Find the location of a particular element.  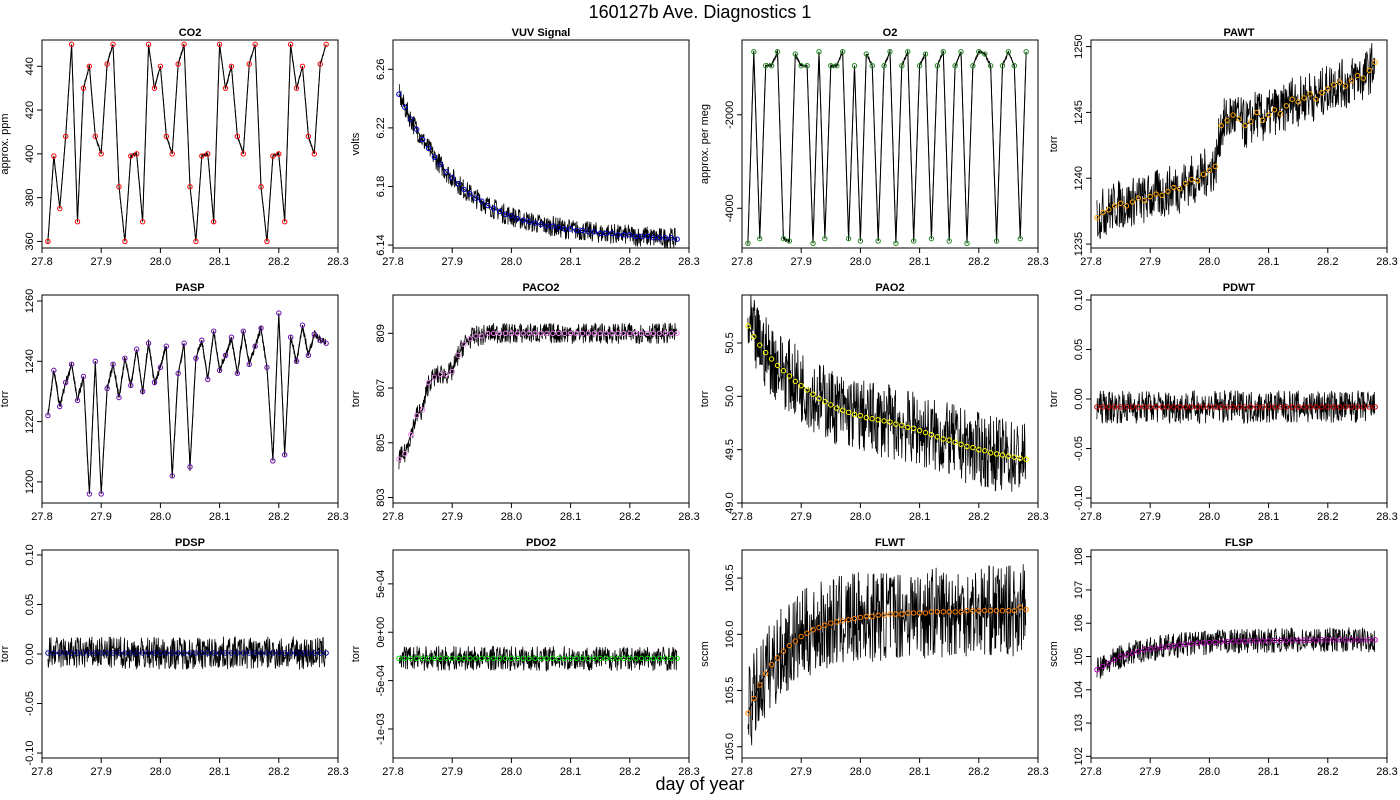

y-tick-label: -5e-04 is located at coordinates (381, 681).